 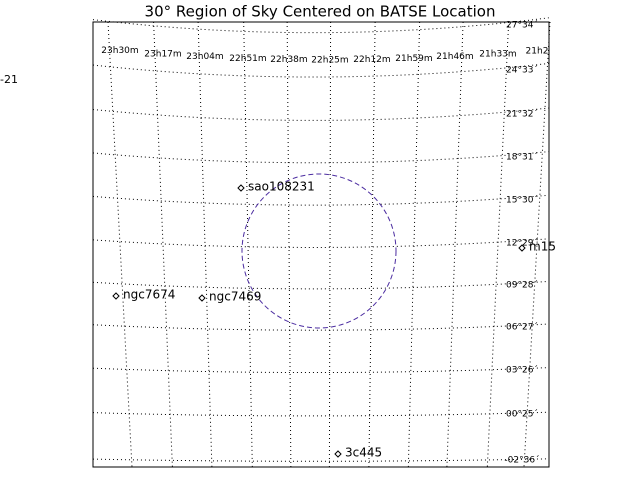 What do you see at coordinates (542, 247) in the screenshot?
I see `object-label: m15` at bounding box center [542, 247].